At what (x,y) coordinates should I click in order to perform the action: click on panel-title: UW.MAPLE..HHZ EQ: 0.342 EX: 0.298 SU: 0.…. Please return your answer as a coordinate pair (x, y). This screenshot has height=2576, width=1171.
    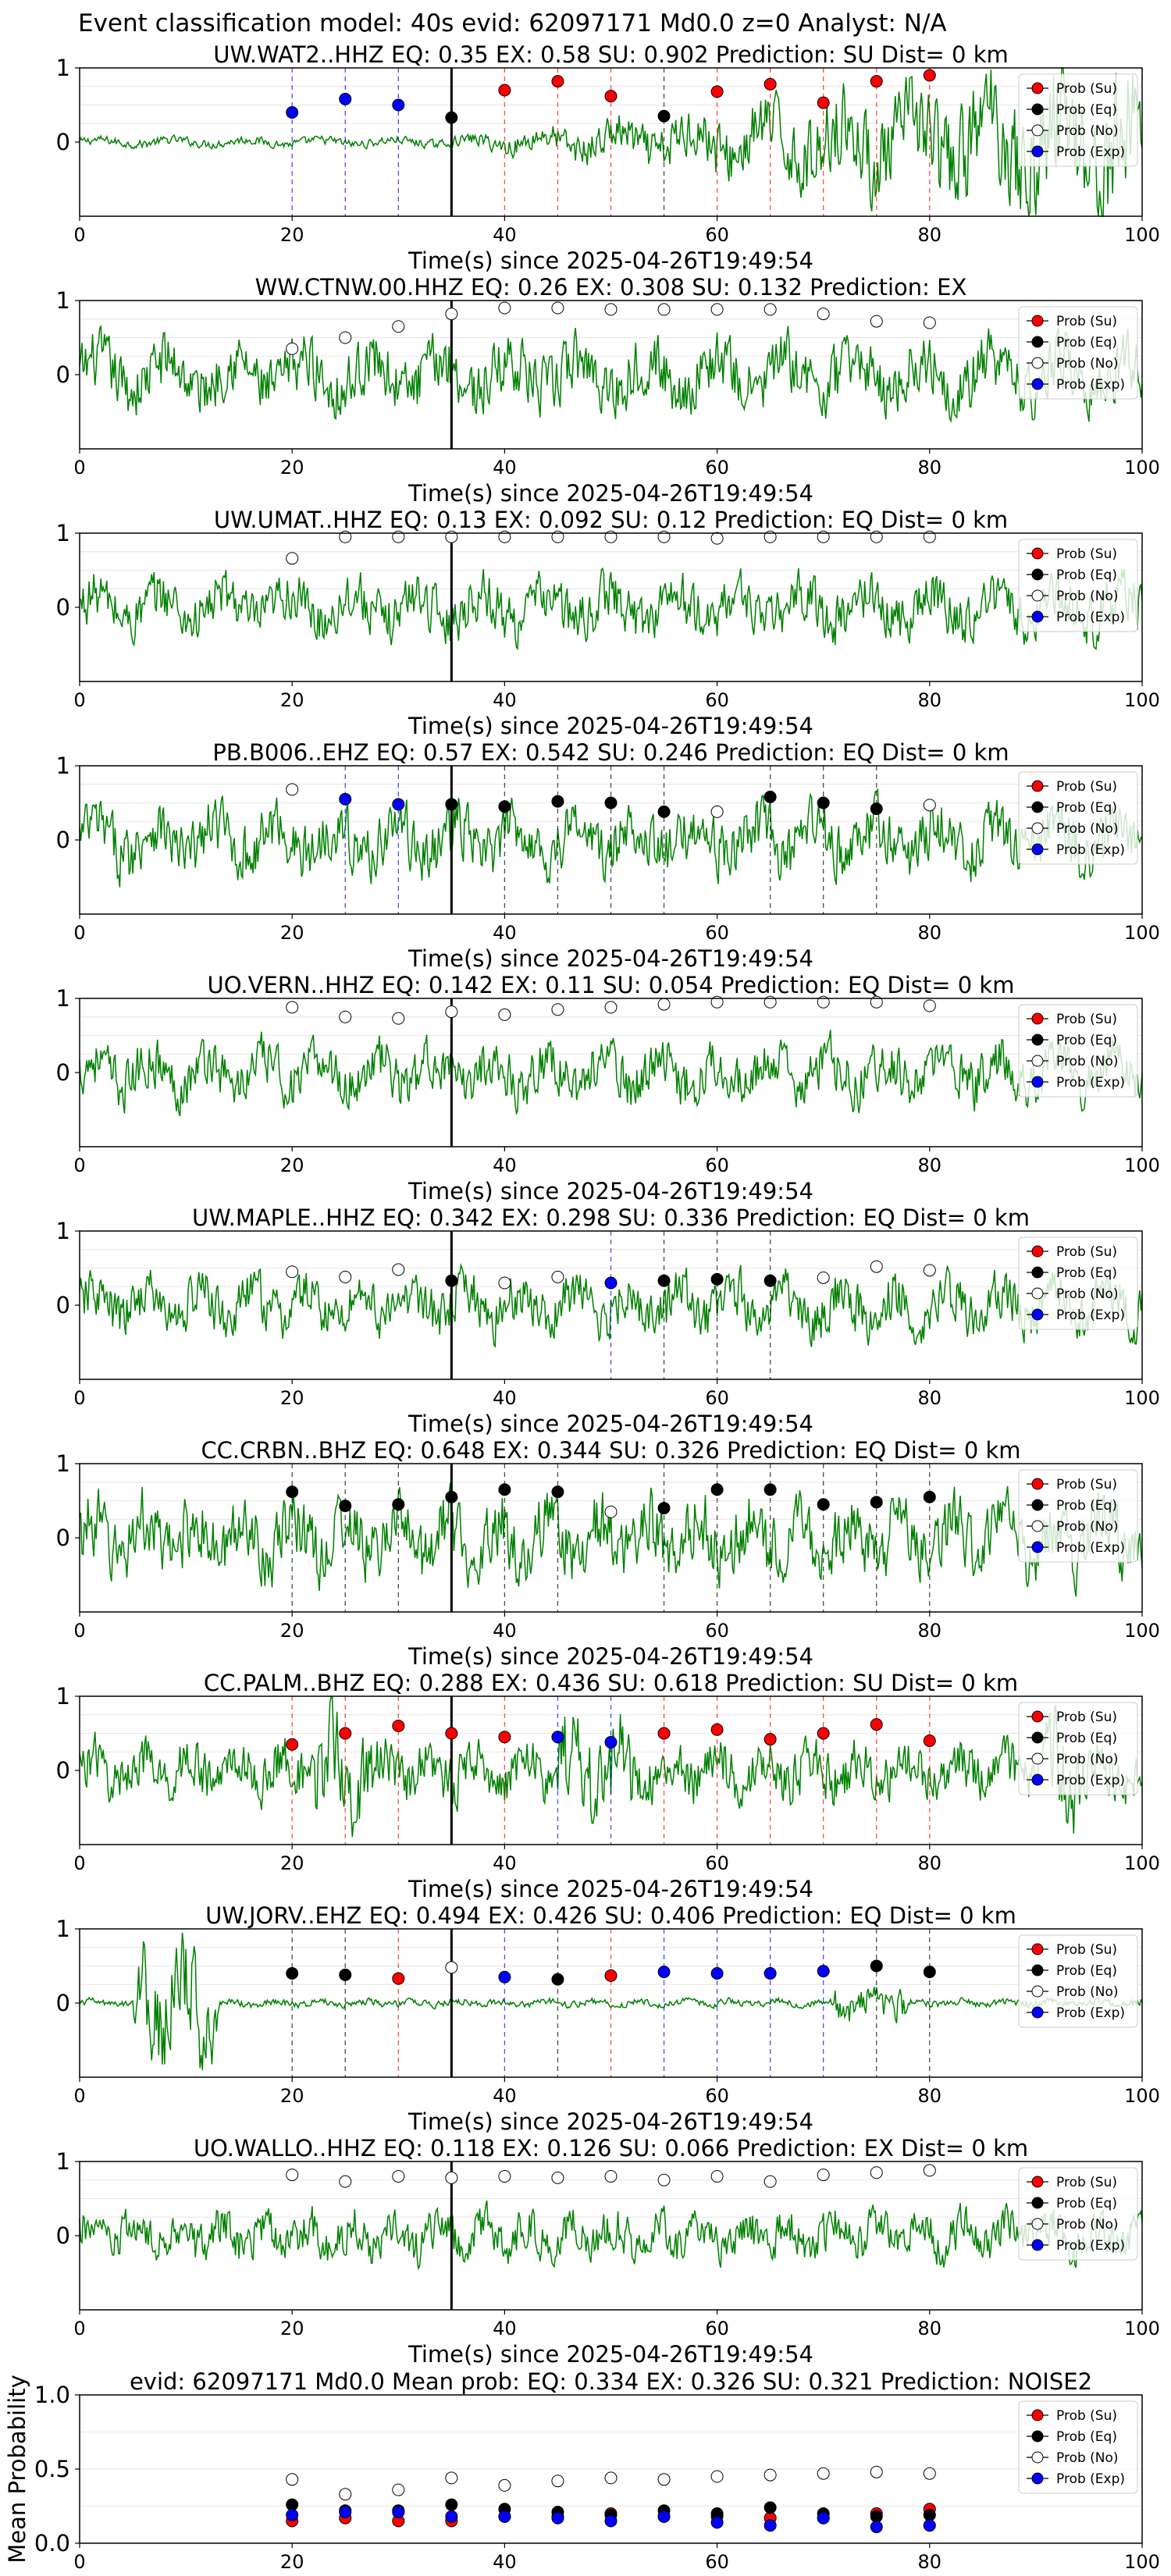
    Looking at the image, I should click on (611, 1217).